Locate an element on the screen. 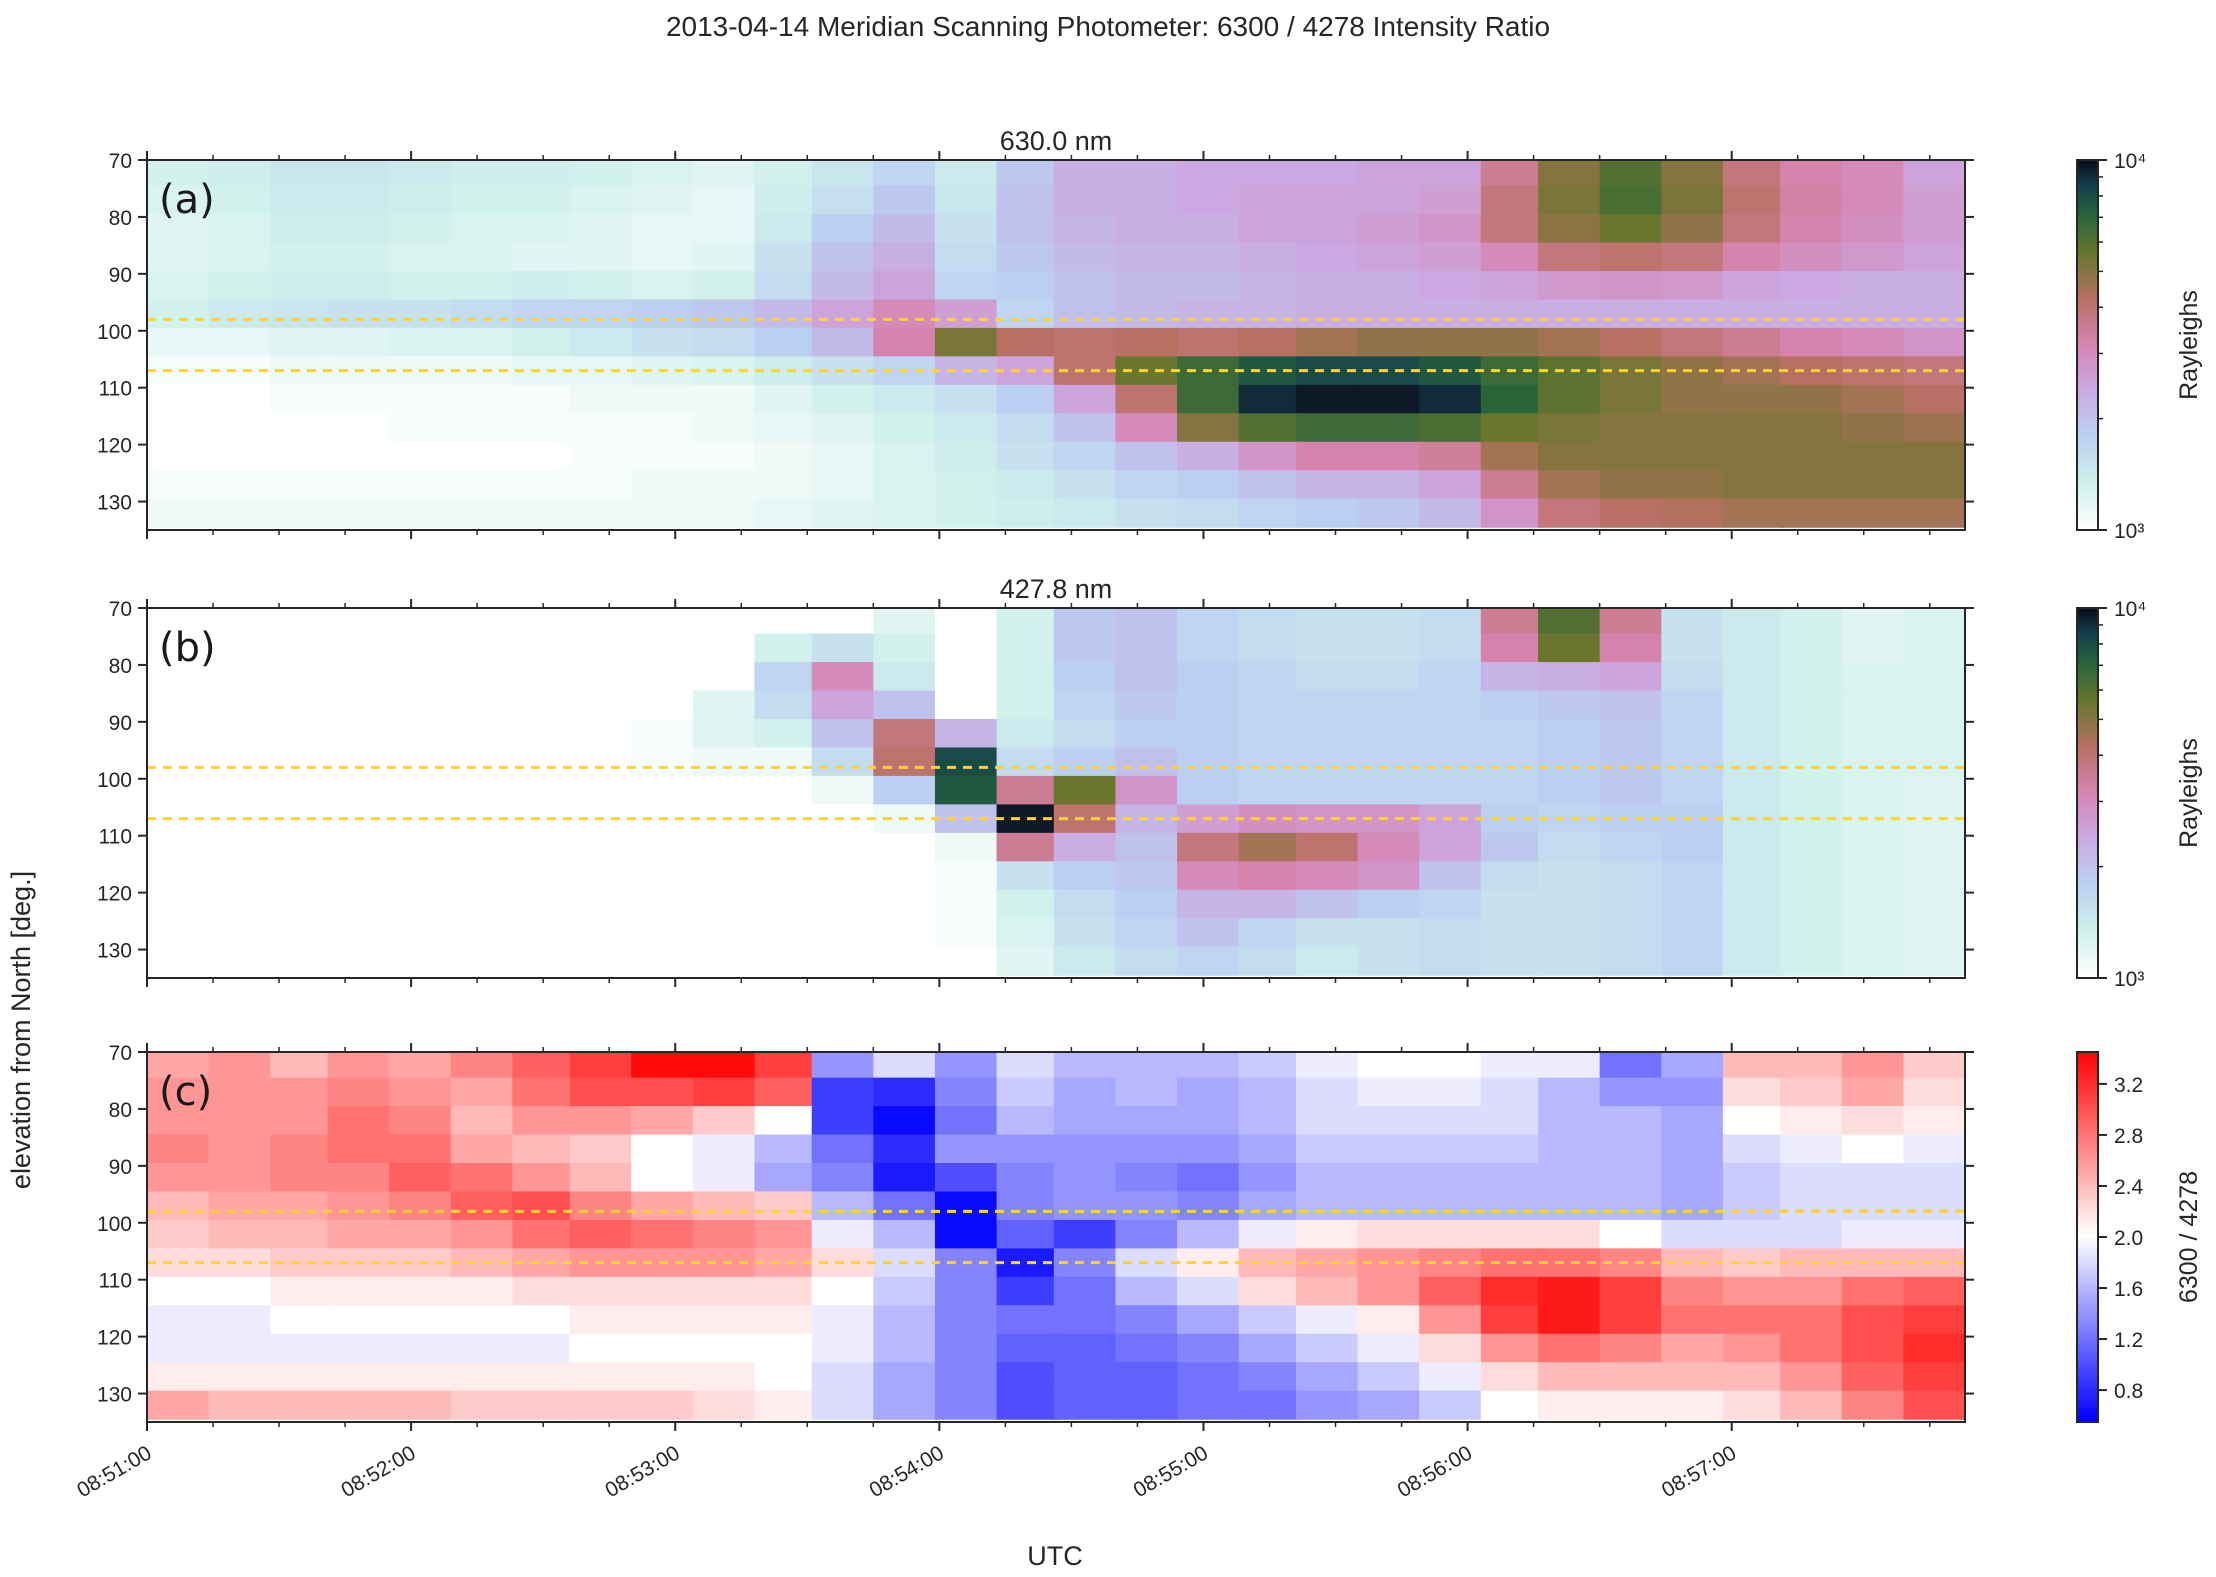 Image resolution: width=2216 pixels, height=1577 pixels. y-tick-label: 110 is located at coordinates (115, 1281).